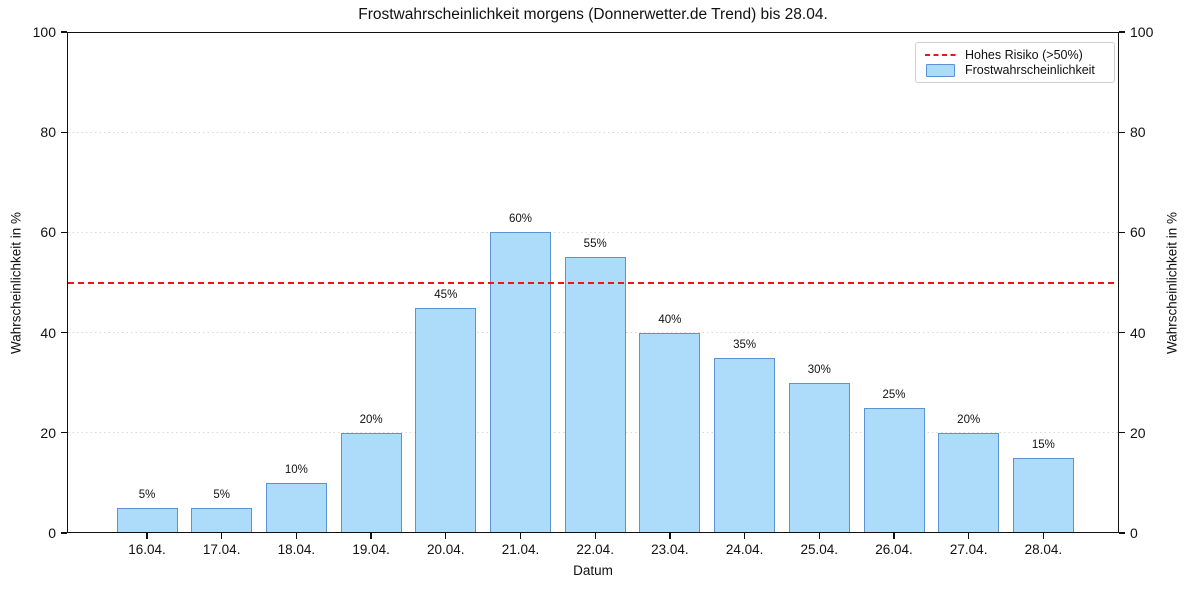  Describe the element at coordinates (969, 419) in the screenshot. I see `bar-value-label-2704: 20%` at that location.